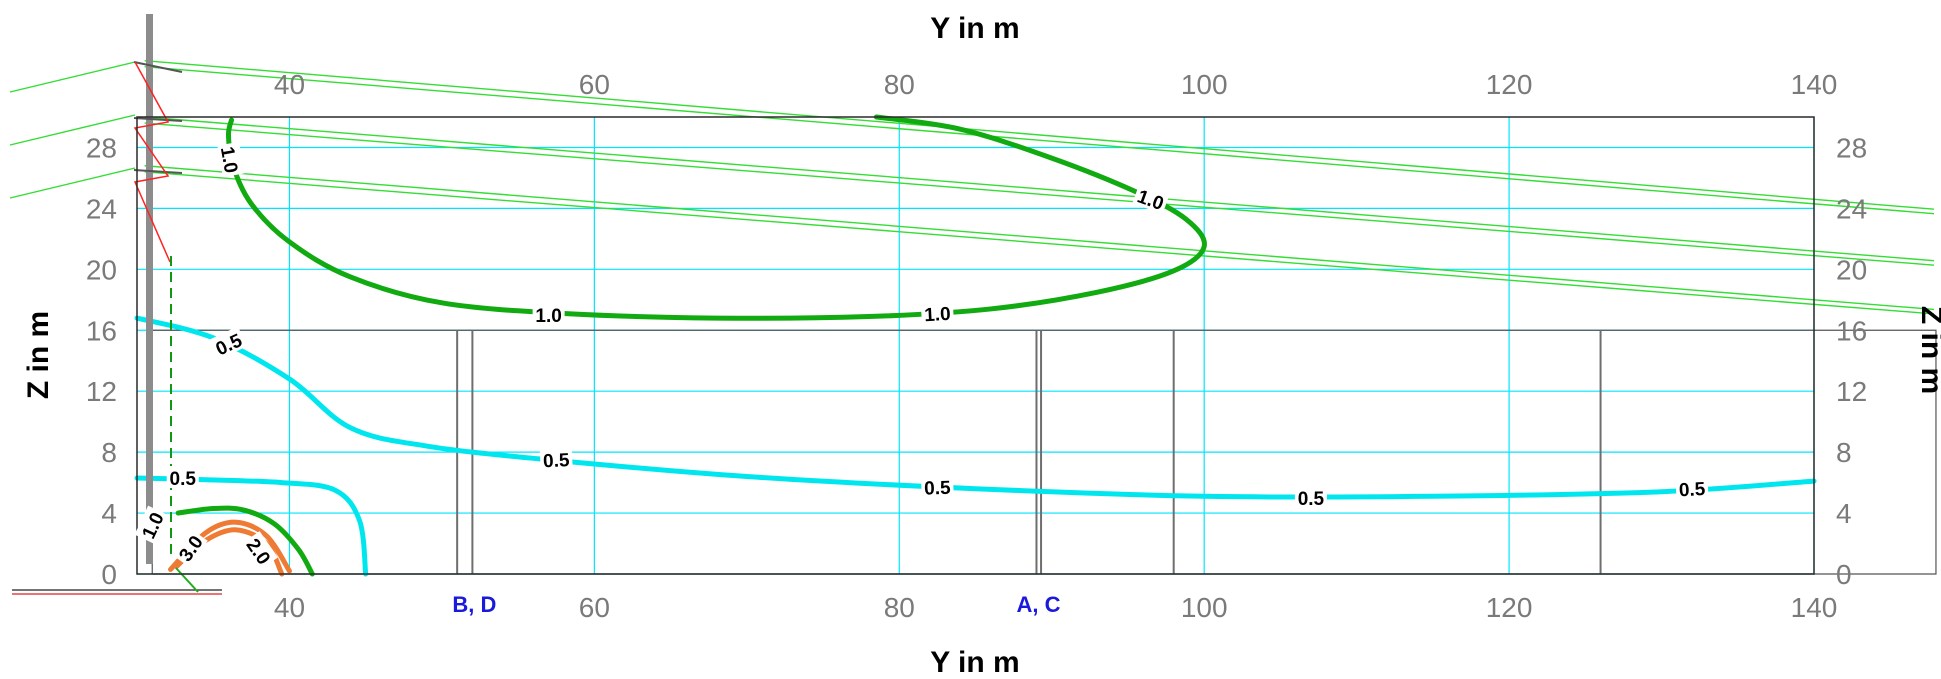 The image size is (1941, 679). Describe the element at coordinates (101, 391) in the screenshot. I see `left-y-tick-12: 12` at that location.